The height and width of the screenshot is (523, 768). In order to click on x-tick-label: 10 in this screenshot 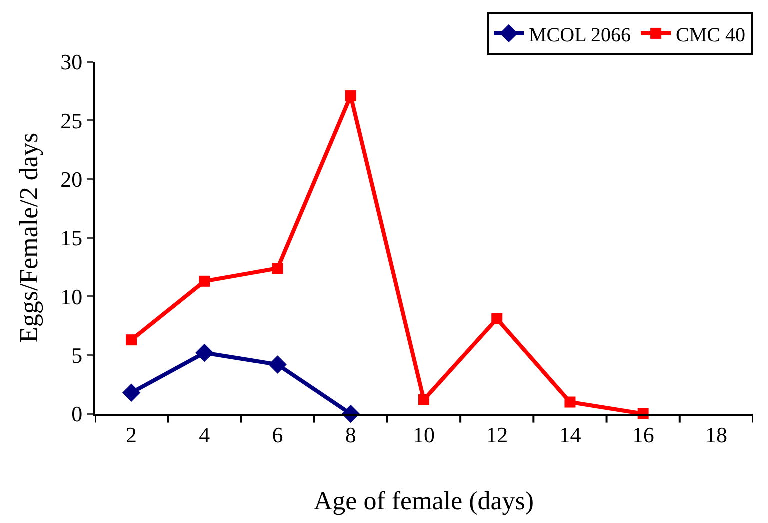, I will do `click(424, 435)`.